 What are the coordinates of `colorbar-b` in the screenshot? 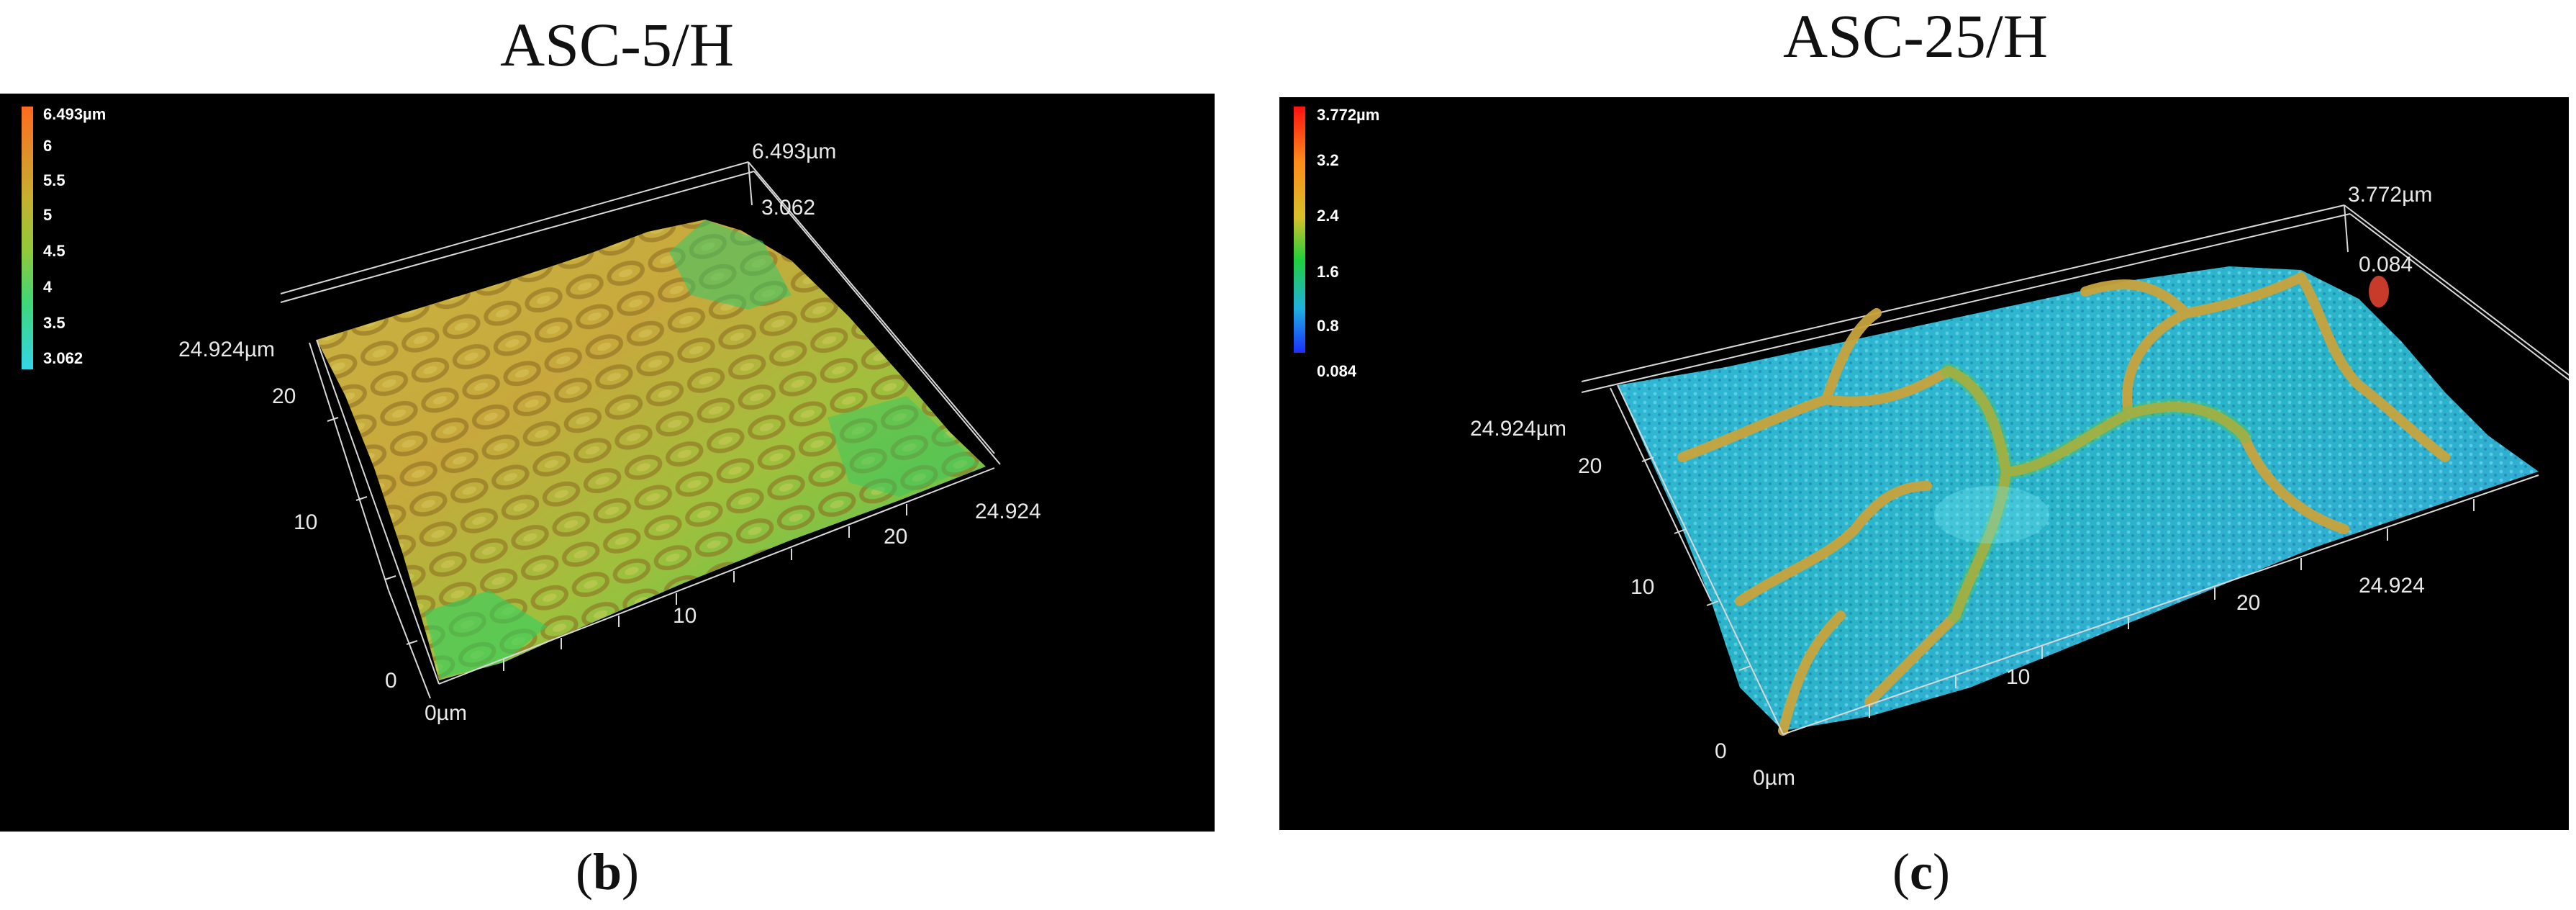 It's located at (27, 238).